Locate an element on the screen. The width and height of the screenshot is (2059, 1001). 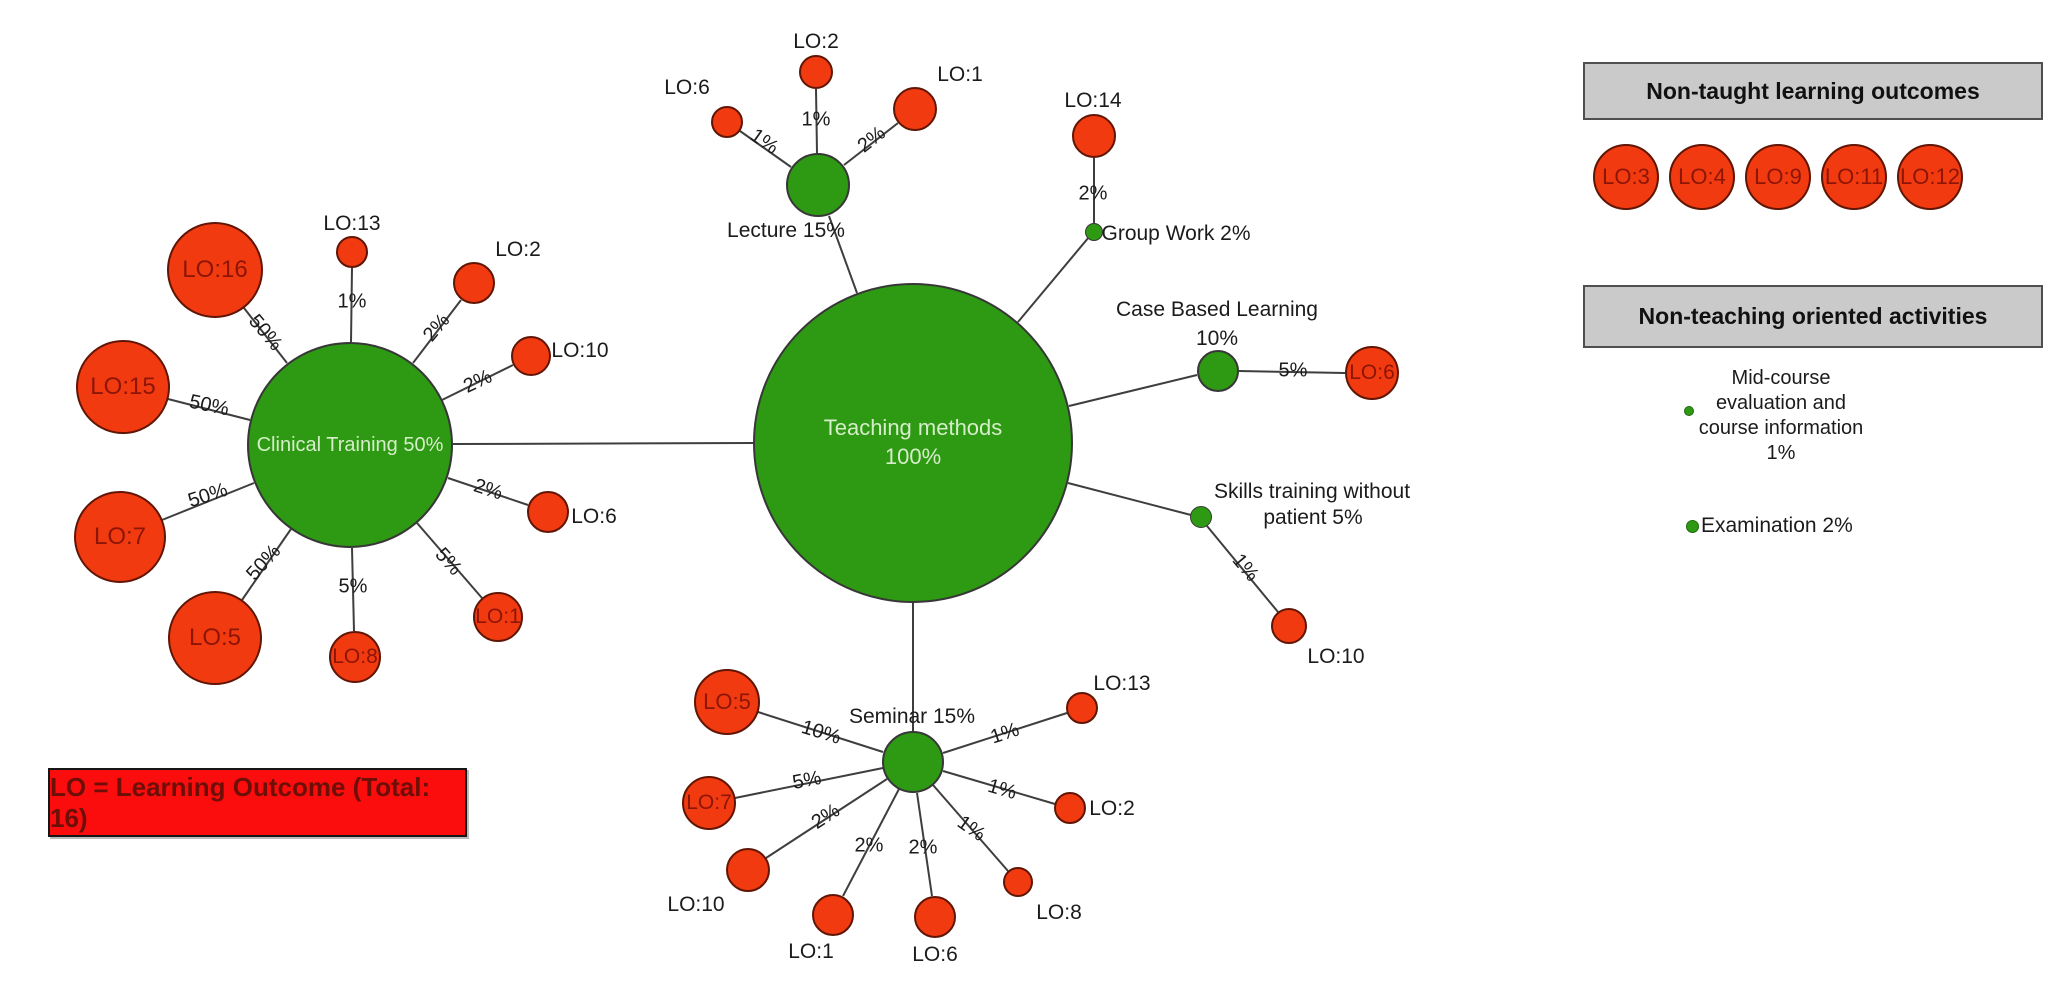
non-taught-circle-lo9: LO:9 is located at coordinates (1778, 177).